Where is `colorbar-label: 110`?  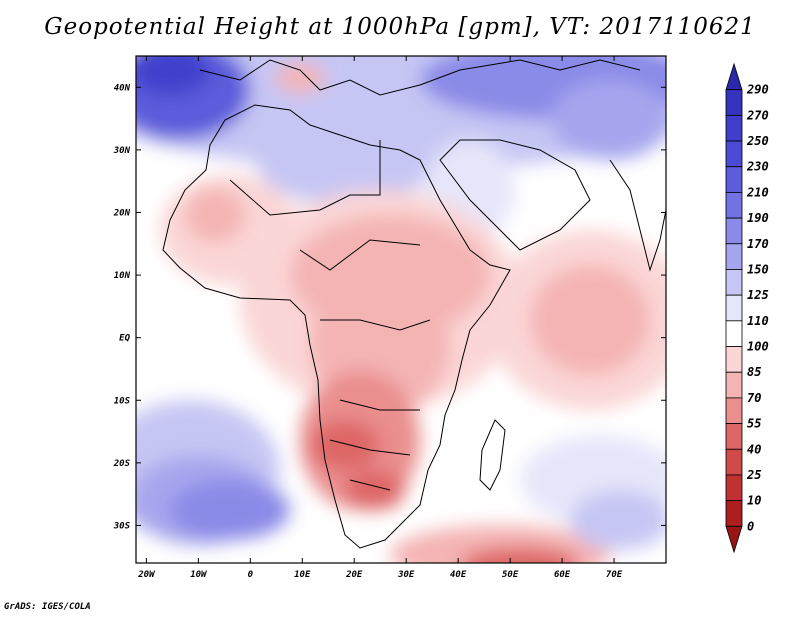 colorbar-label: 110 is located at coordinates (758, 321).